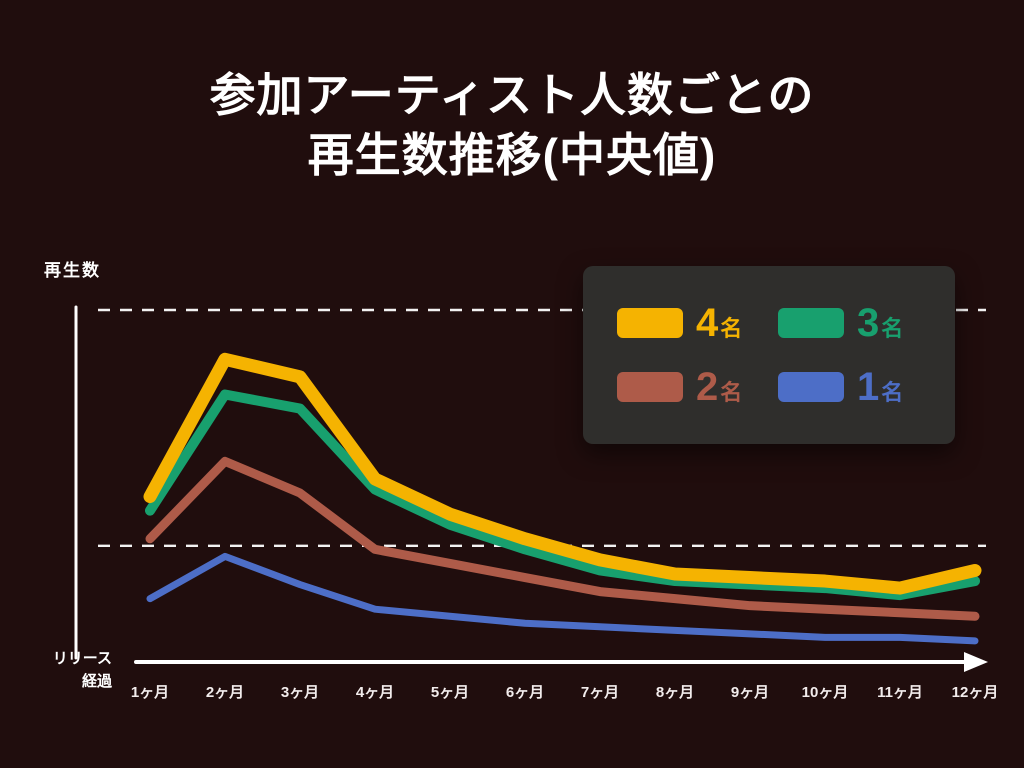 The width and height of the screenshot is (1024, 768). Describe the element at coordinates (675, 692) in the screenshot. I see `x-tick-label: 8ヶ月` at that location.